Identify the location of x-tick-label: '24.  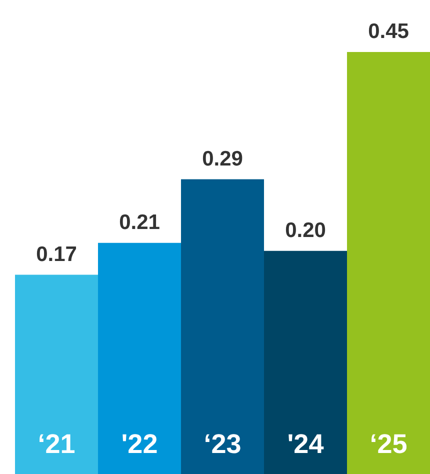
(305, 444).